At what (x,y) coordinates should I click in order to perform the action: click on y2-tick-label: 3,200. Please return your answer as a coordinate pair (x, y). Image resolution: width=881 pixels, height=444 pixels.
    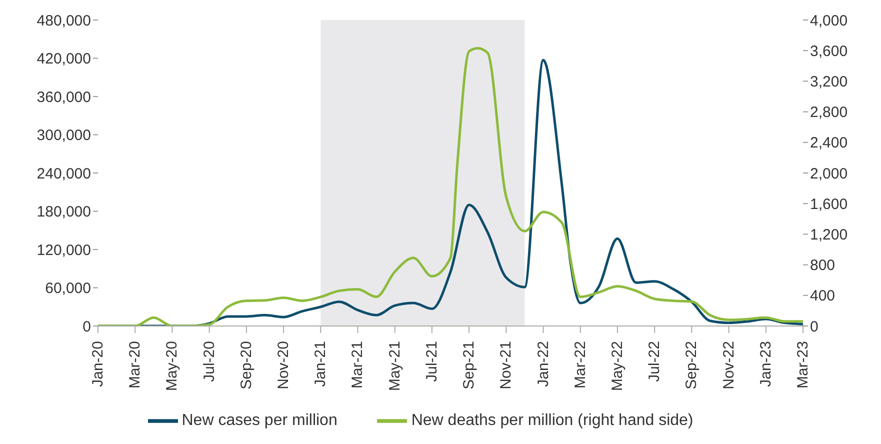
    Looking at the image, I should click on (829, 82).